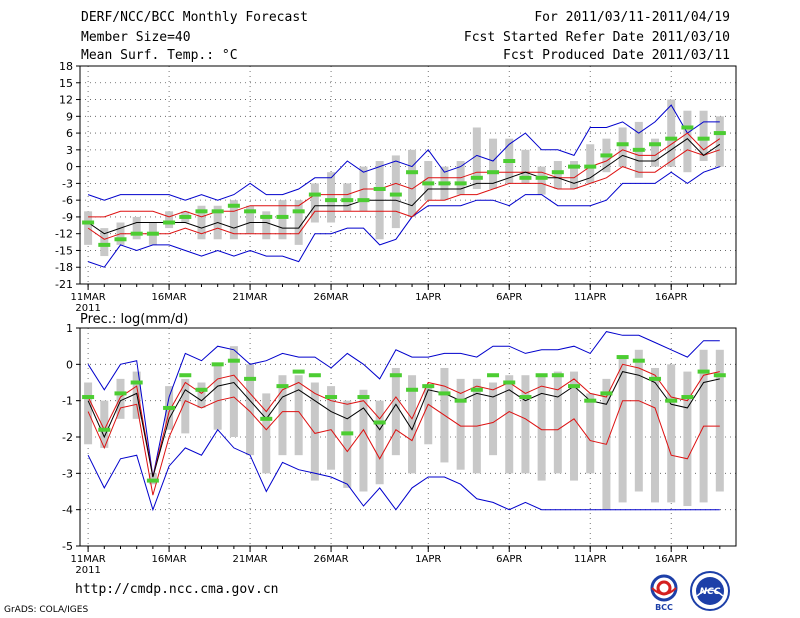 This screenshot has width=800, height=618. What do you see at coordinates (664, 593) in the screenshot?
I see `bcc-logo-icon: BCC` at bounding box center [664, 593].